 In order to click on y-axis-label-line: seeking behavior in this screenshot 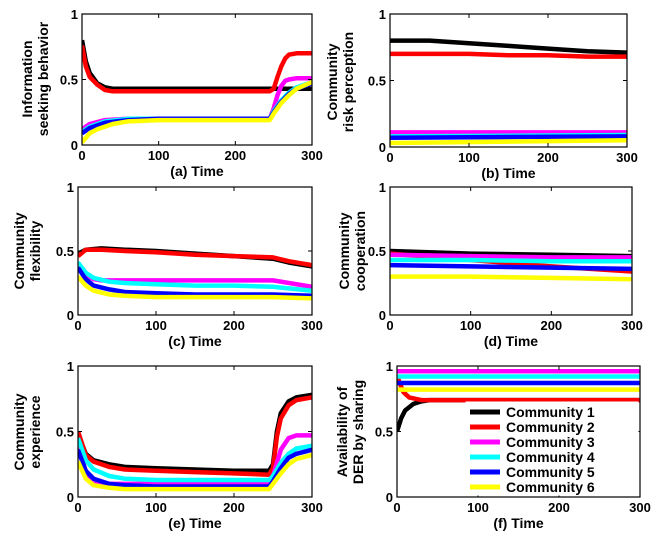, I will do `click(43, 78)`.